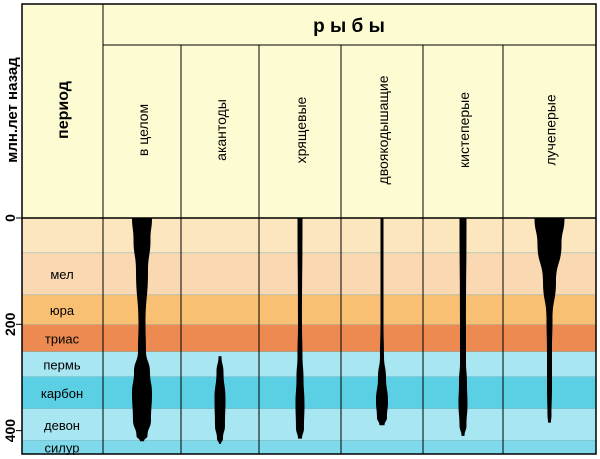 The image size is (600, 459). I want to click on column-label-lungfish: двоякодышащие, so click(383, 129).